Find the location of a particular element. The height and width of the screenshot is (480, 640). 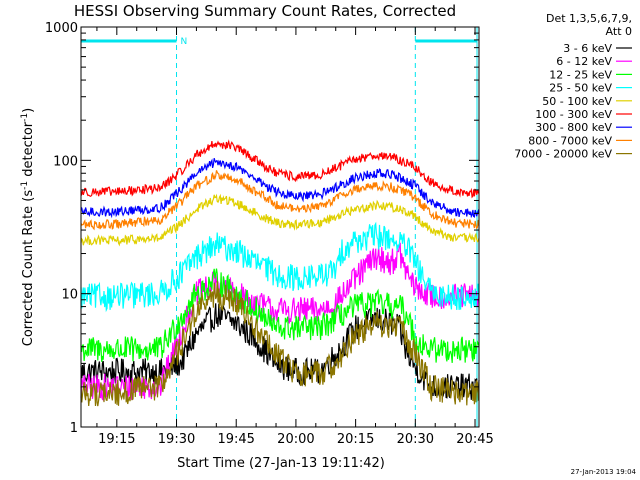

x-axis-label: Start Time (27-Jan-13 19:11:42) is located at coordinates (281, 463).